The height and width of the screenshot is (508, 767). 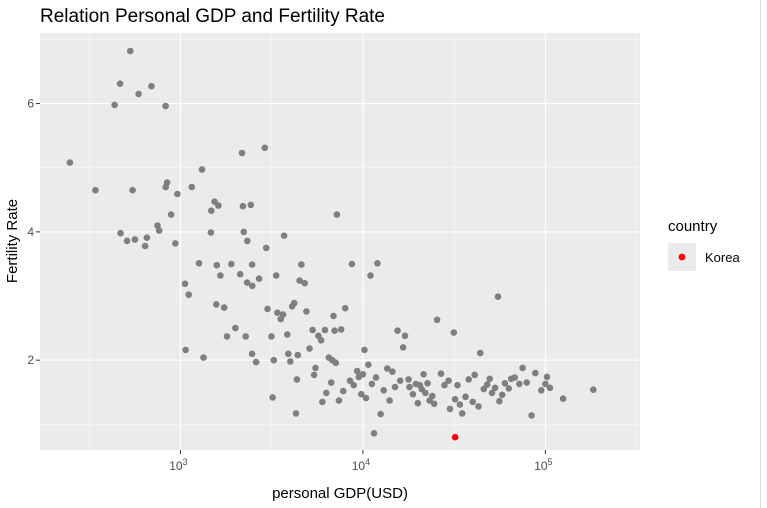 What do you see at coordinates (212, 16) in the screenshot?
I see `chart-title: Relation Personal GDP and Fertility Rate` at bounding box center [212, 16].